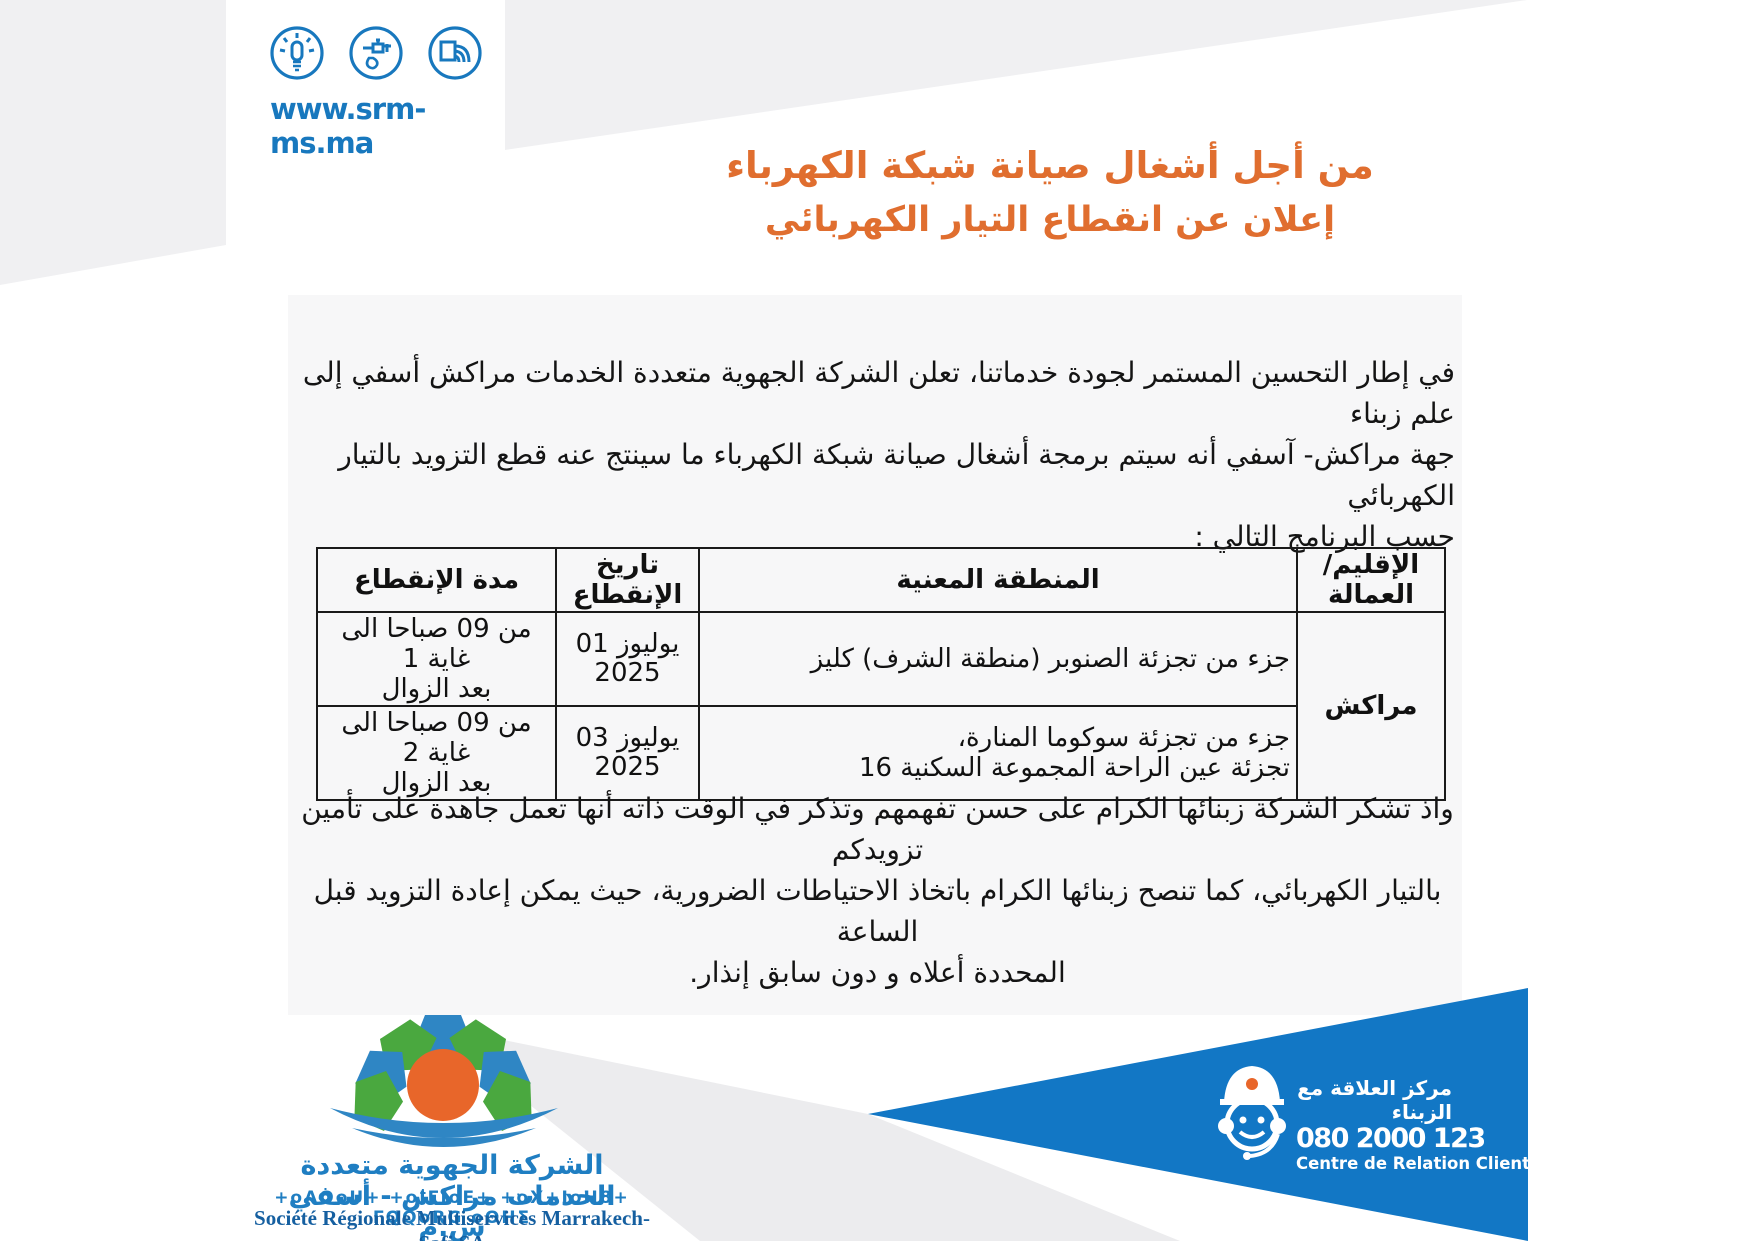 This screenshot has width=1755, height=1241. What do you see at coordinates (1198, 1114) in the screenshot?
I see `blue-triangle` at bounding box center [1198, 1114].